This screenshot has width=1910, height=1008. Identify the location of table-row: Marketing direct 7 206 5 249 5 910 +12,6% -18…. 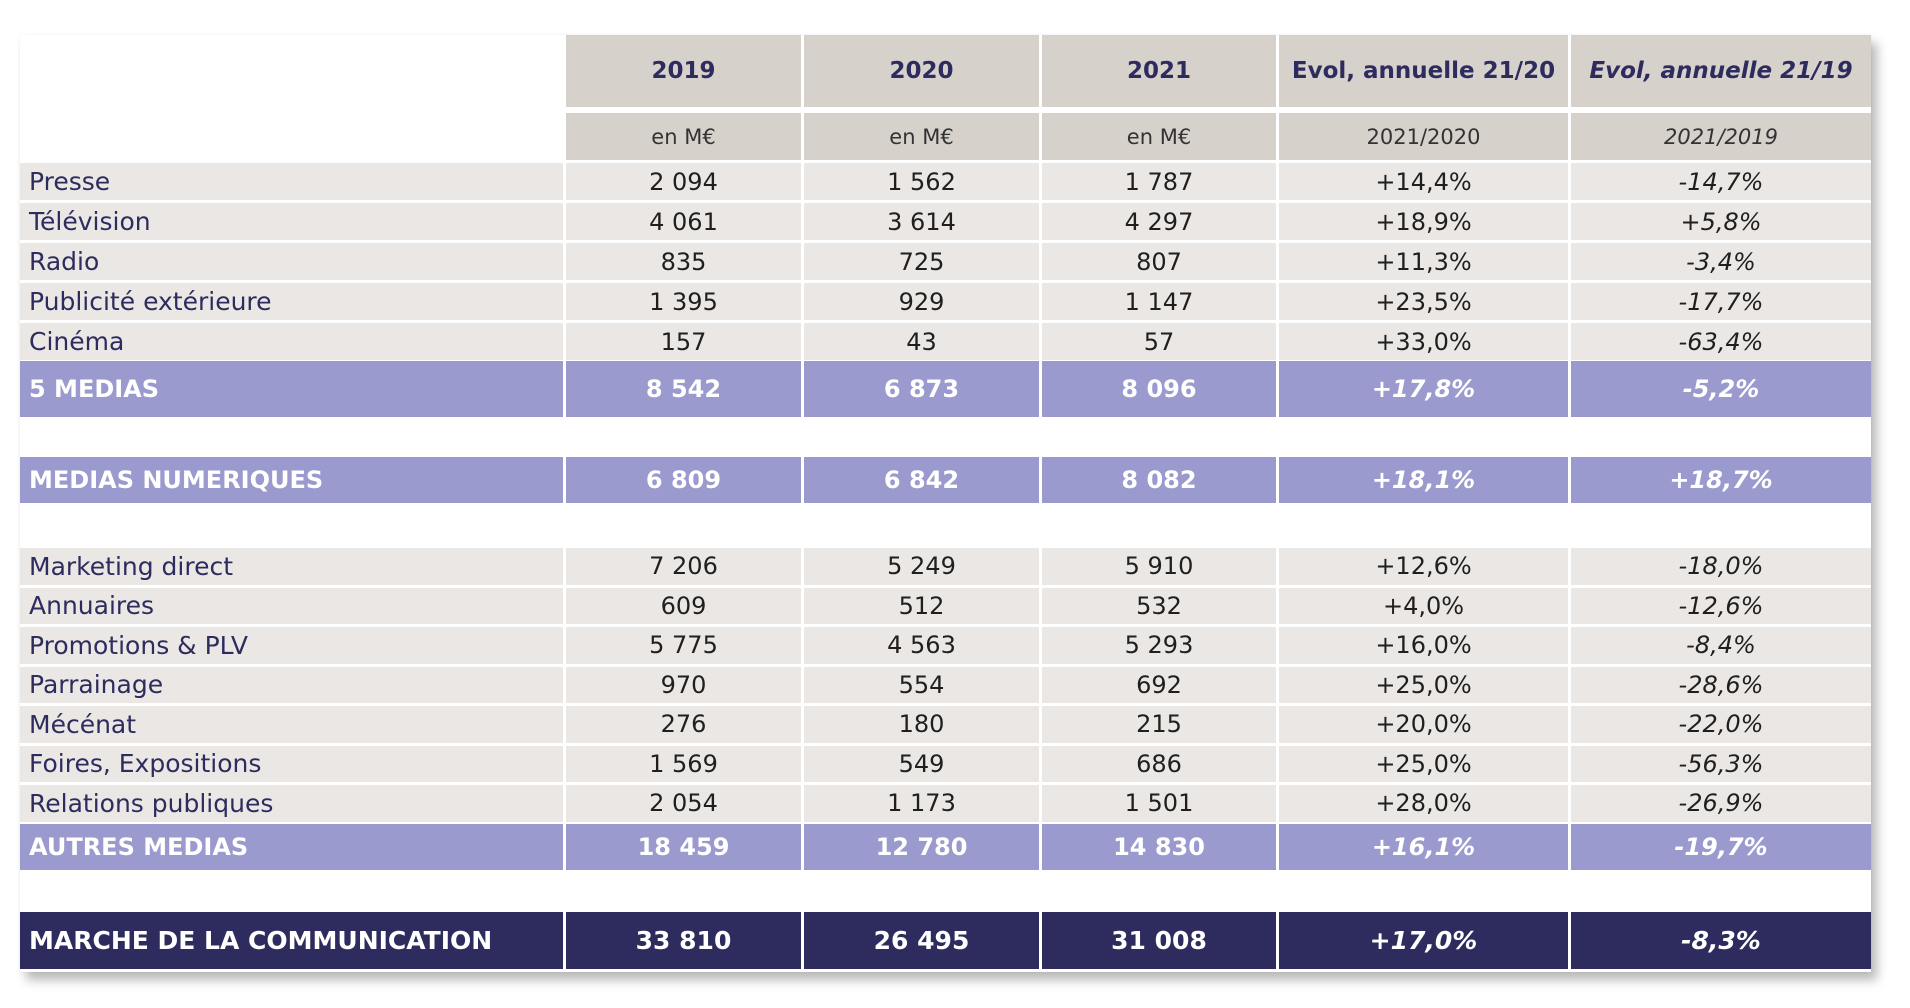
(945, 568).